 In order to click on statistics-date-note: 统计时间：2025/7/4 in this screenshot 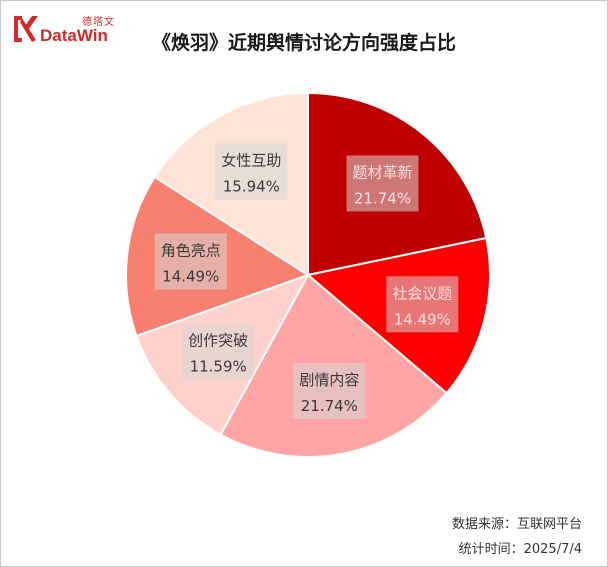, I will do `click(520, 549)`.